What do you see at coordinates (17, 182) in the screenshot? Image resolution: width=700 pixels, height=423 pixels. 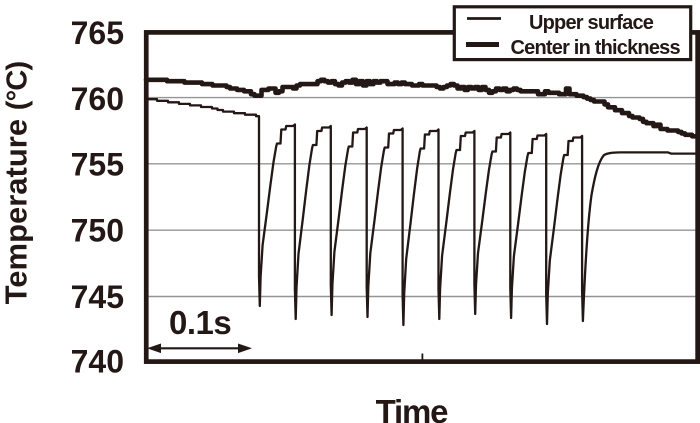 I see `svg-text: Temperature (°C)` at bounding box center [17, 182].